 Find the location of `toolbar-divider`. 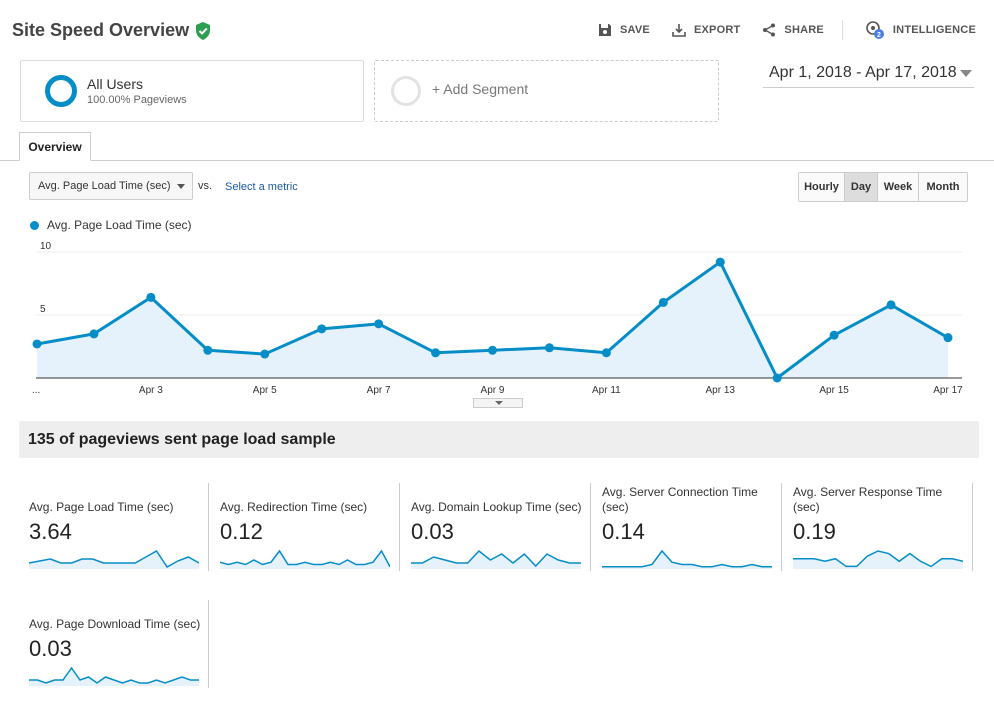

toolbar-divider is located at coordinates (842, 30).